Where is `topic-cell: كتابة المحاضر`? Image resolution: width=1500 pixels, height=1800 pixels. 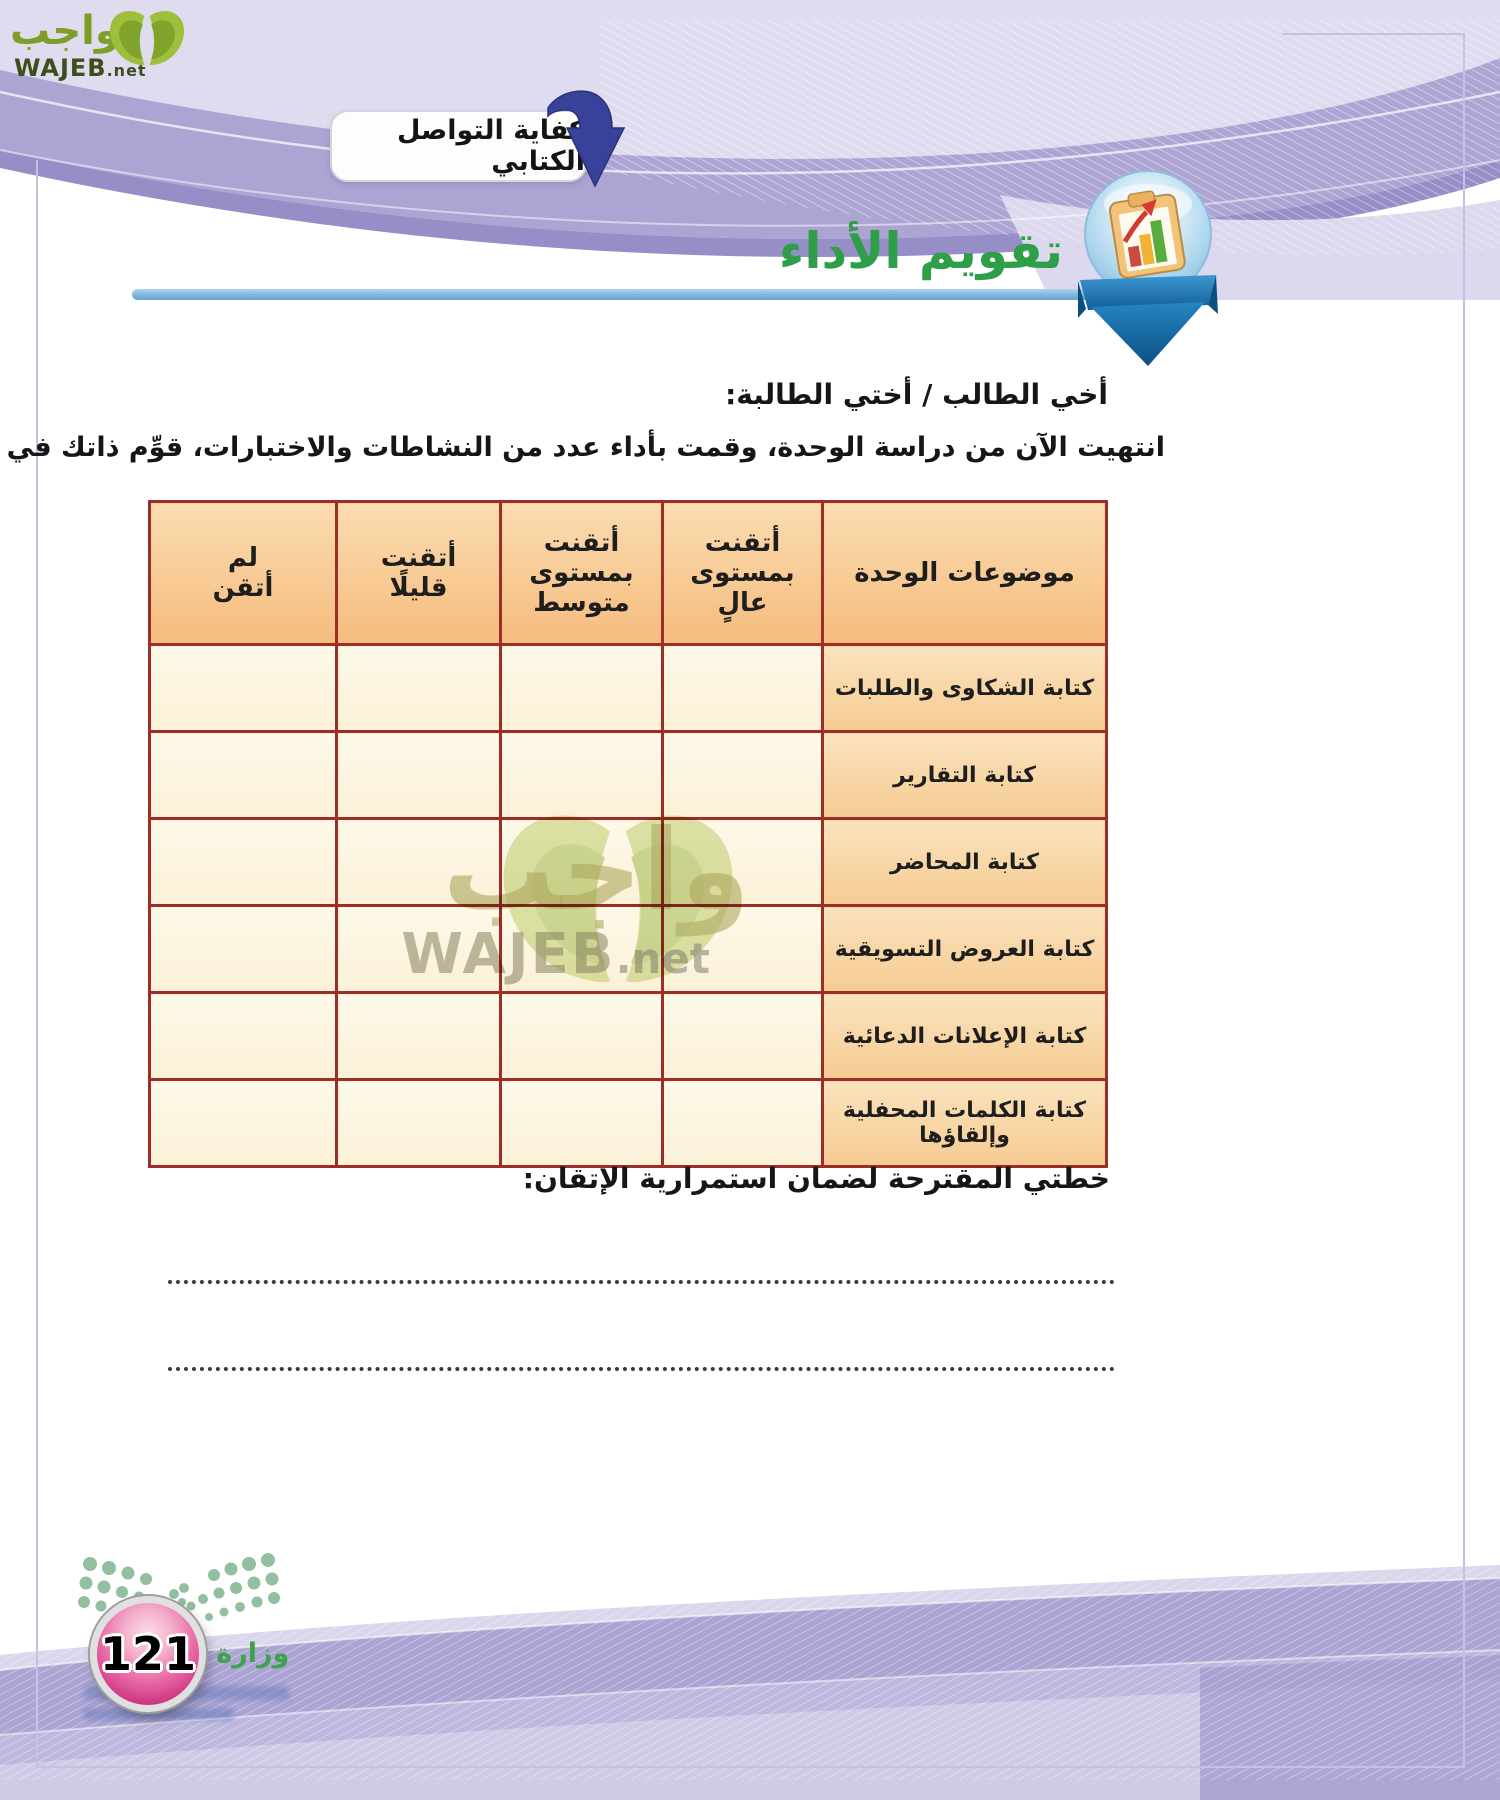 topic-cell: كتابة المحاضر is located at coordinates (964, 862).